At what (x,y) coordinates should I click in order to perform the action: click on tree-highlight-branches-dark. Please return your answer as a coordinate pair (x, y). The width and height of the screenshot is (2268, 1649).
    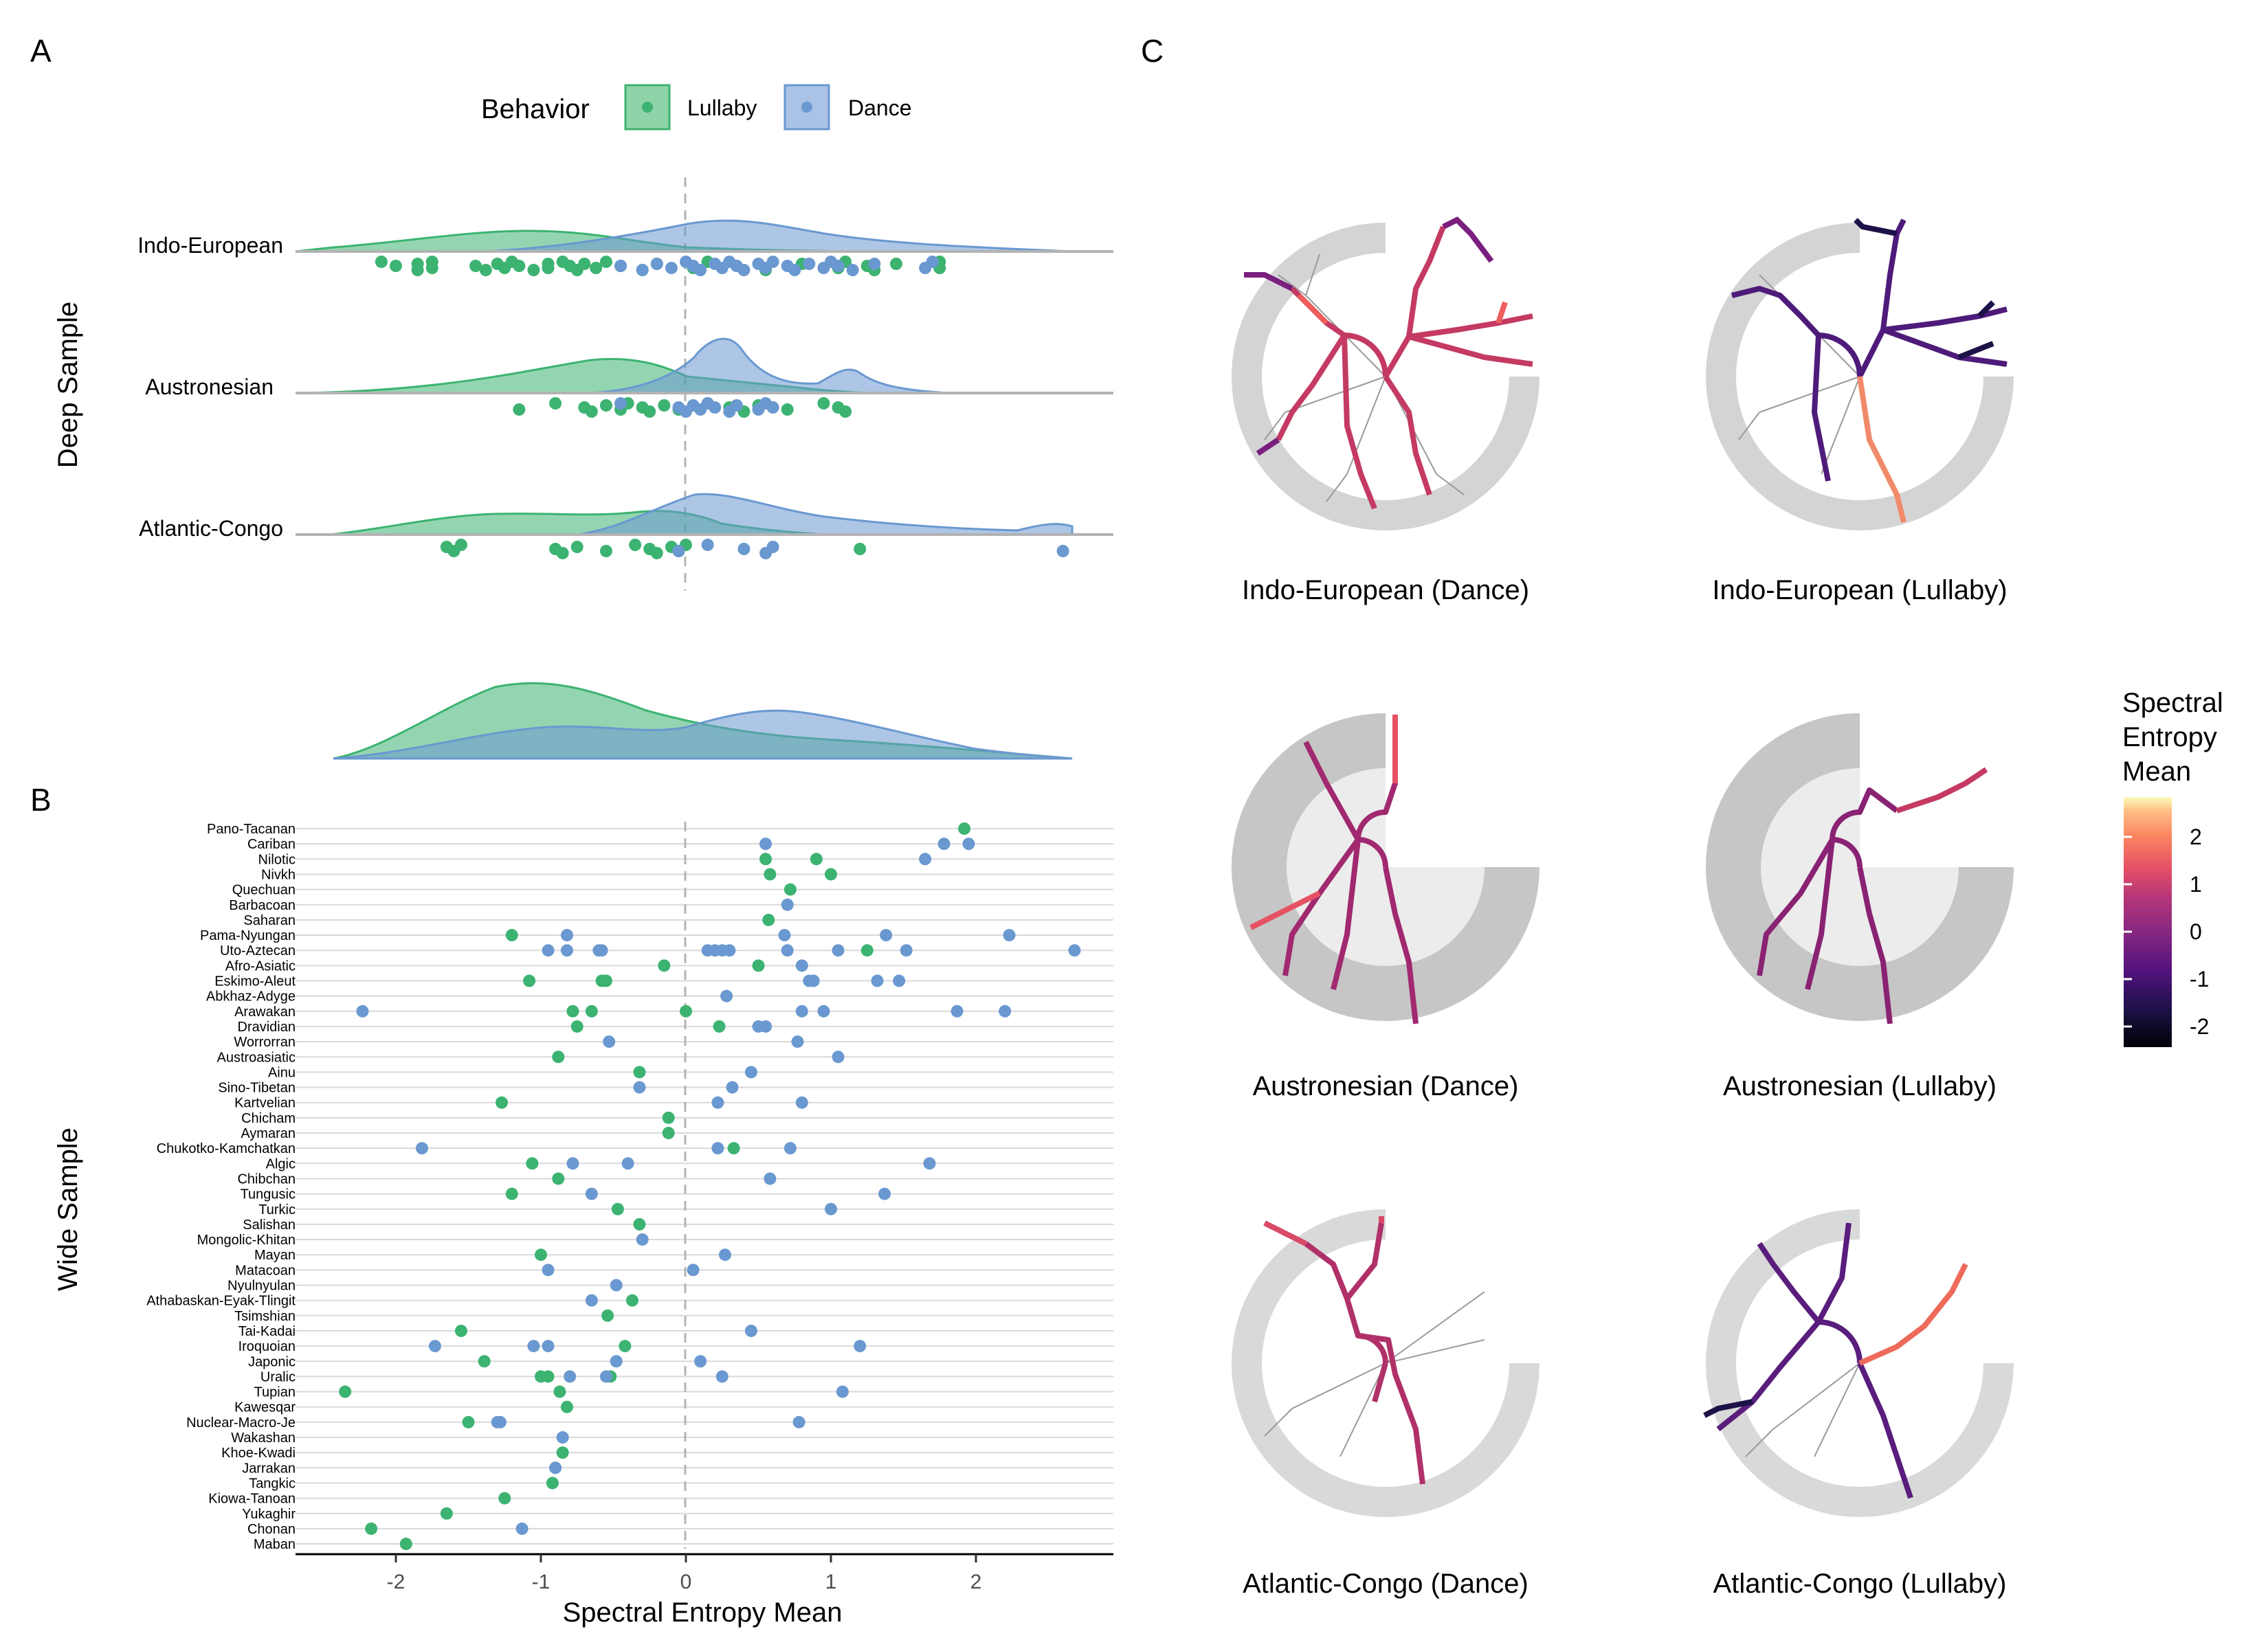
    Looking at the image, I should click on (1728, 1408).